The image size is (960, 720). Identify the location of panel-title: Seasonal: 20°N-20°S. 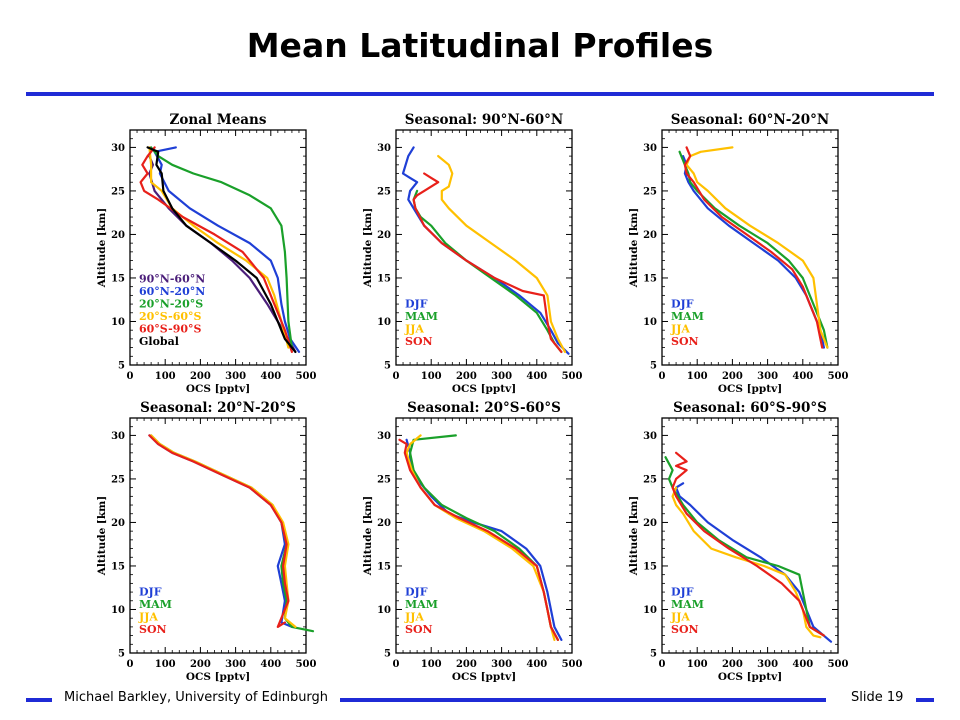
(218, 408).